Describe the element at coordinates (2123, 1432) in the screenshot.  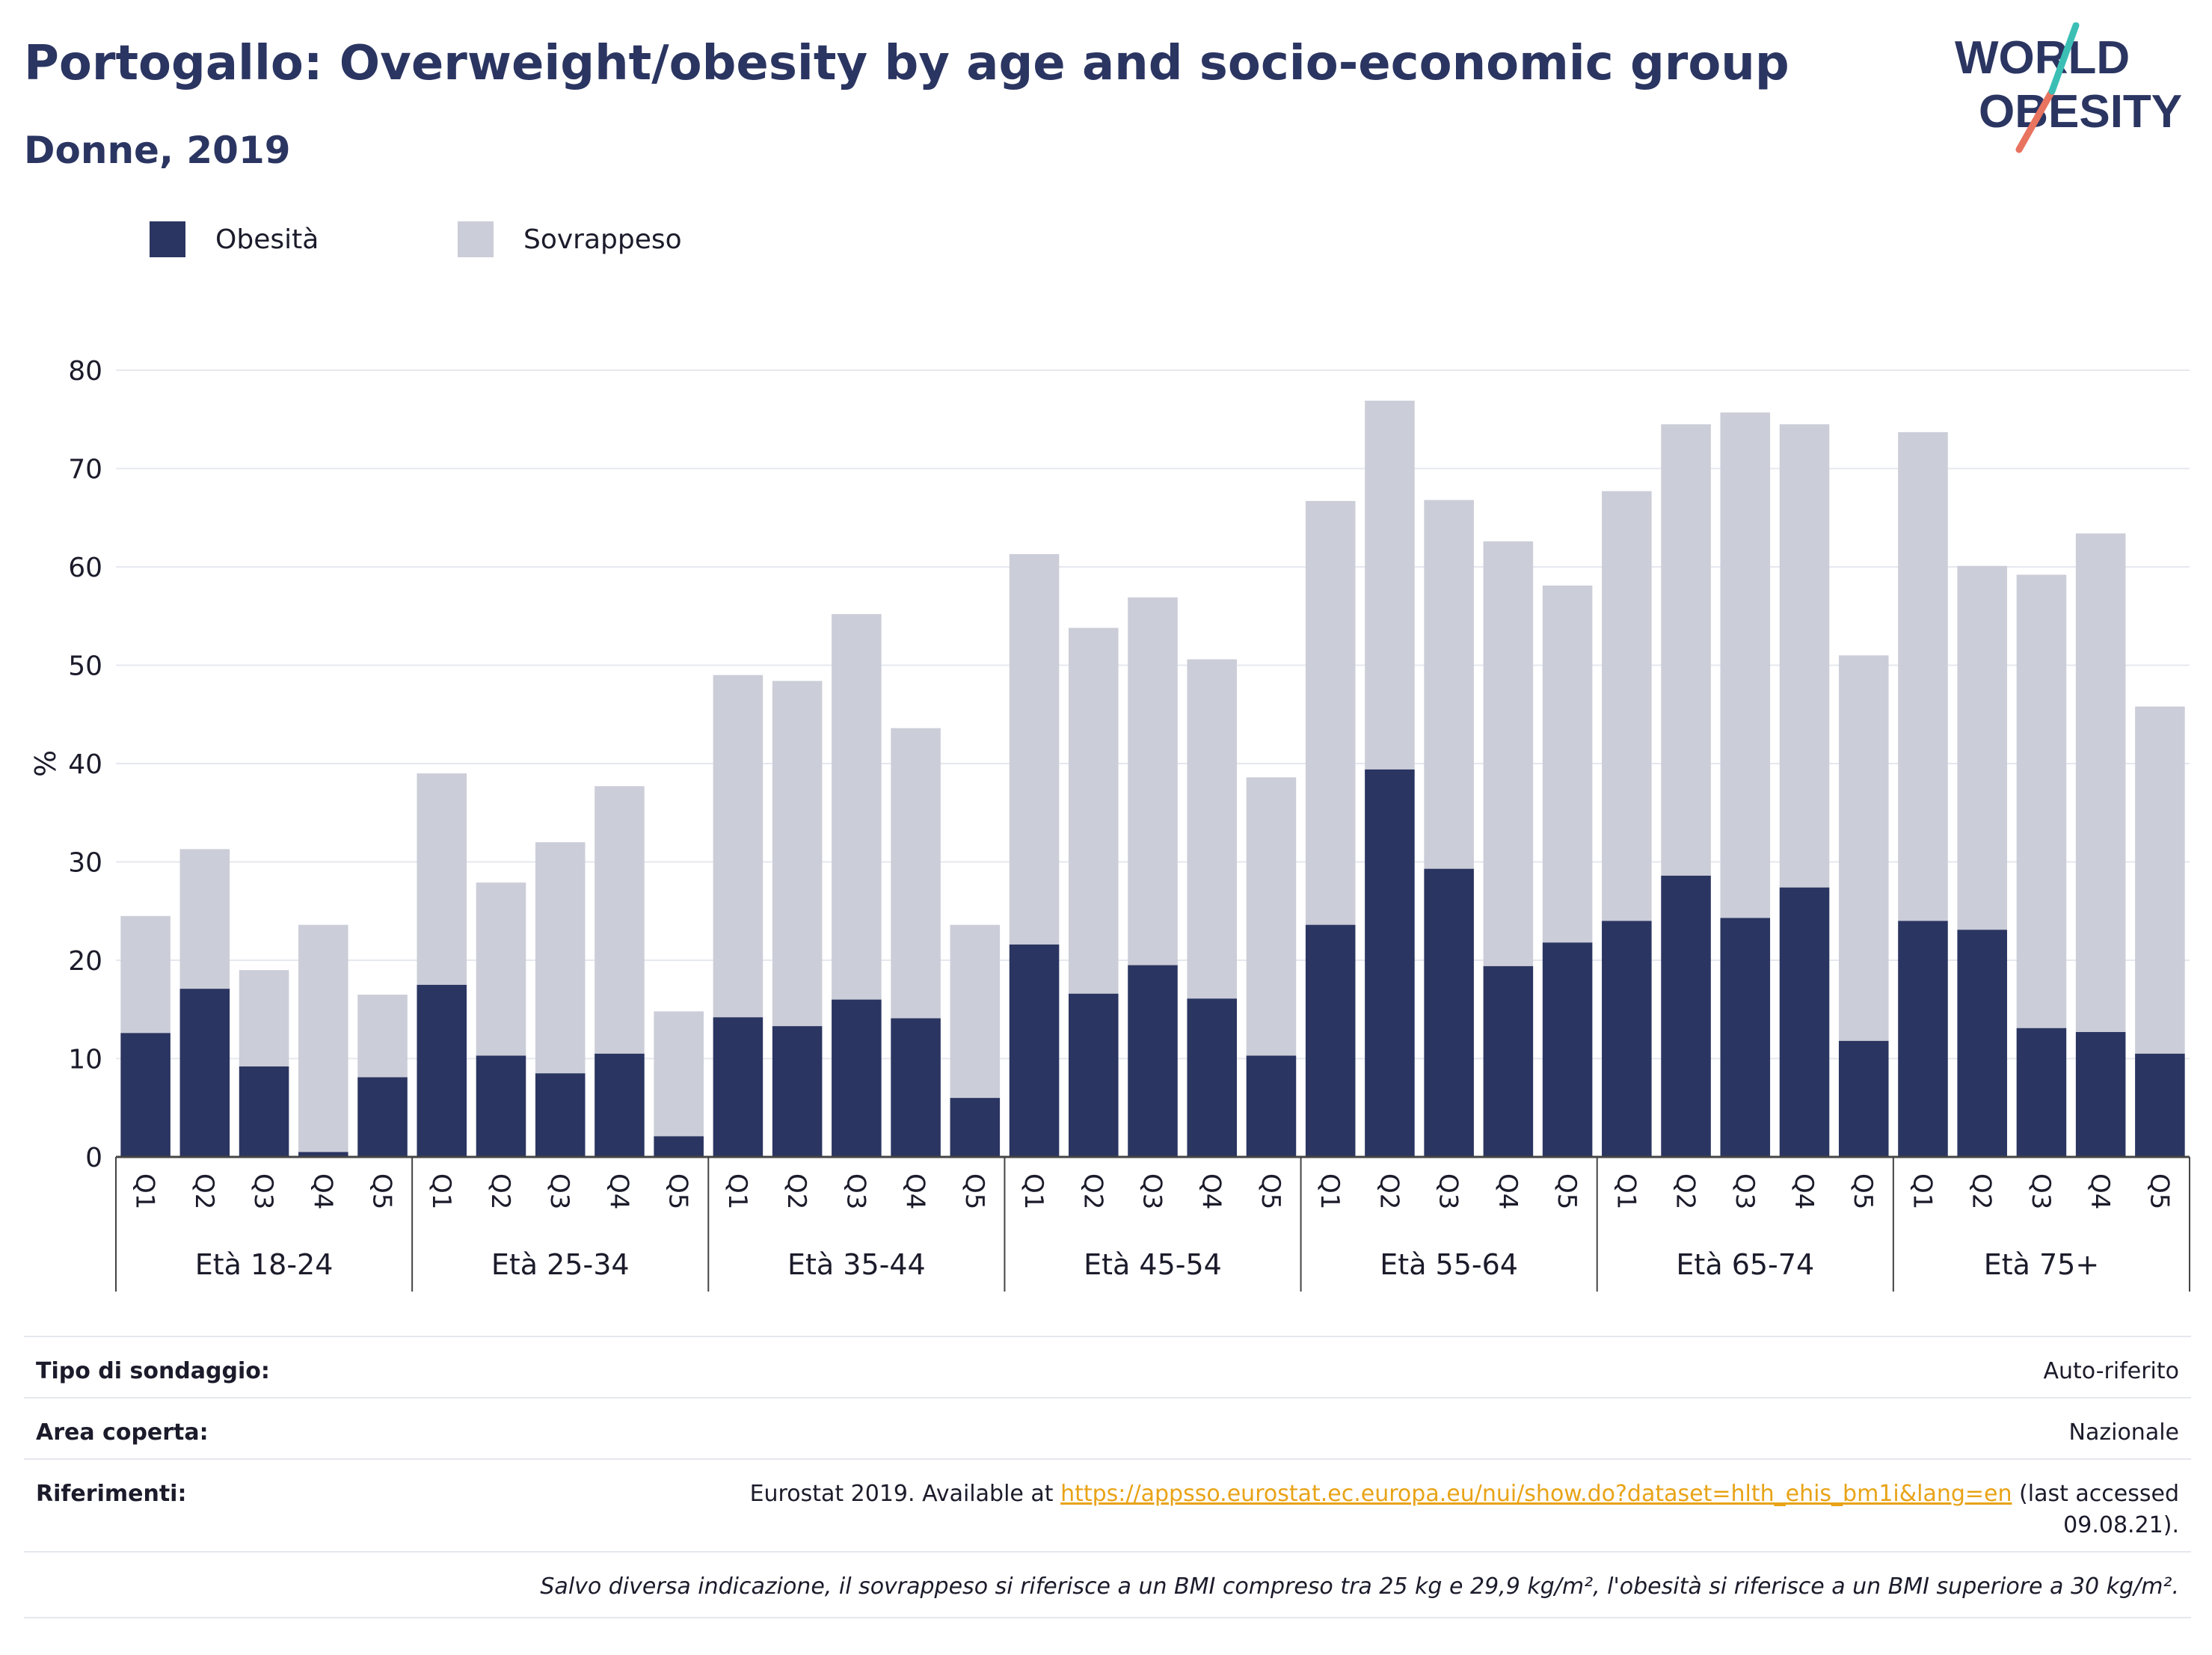
I see `footer-value-area: Nazionale` at that location.